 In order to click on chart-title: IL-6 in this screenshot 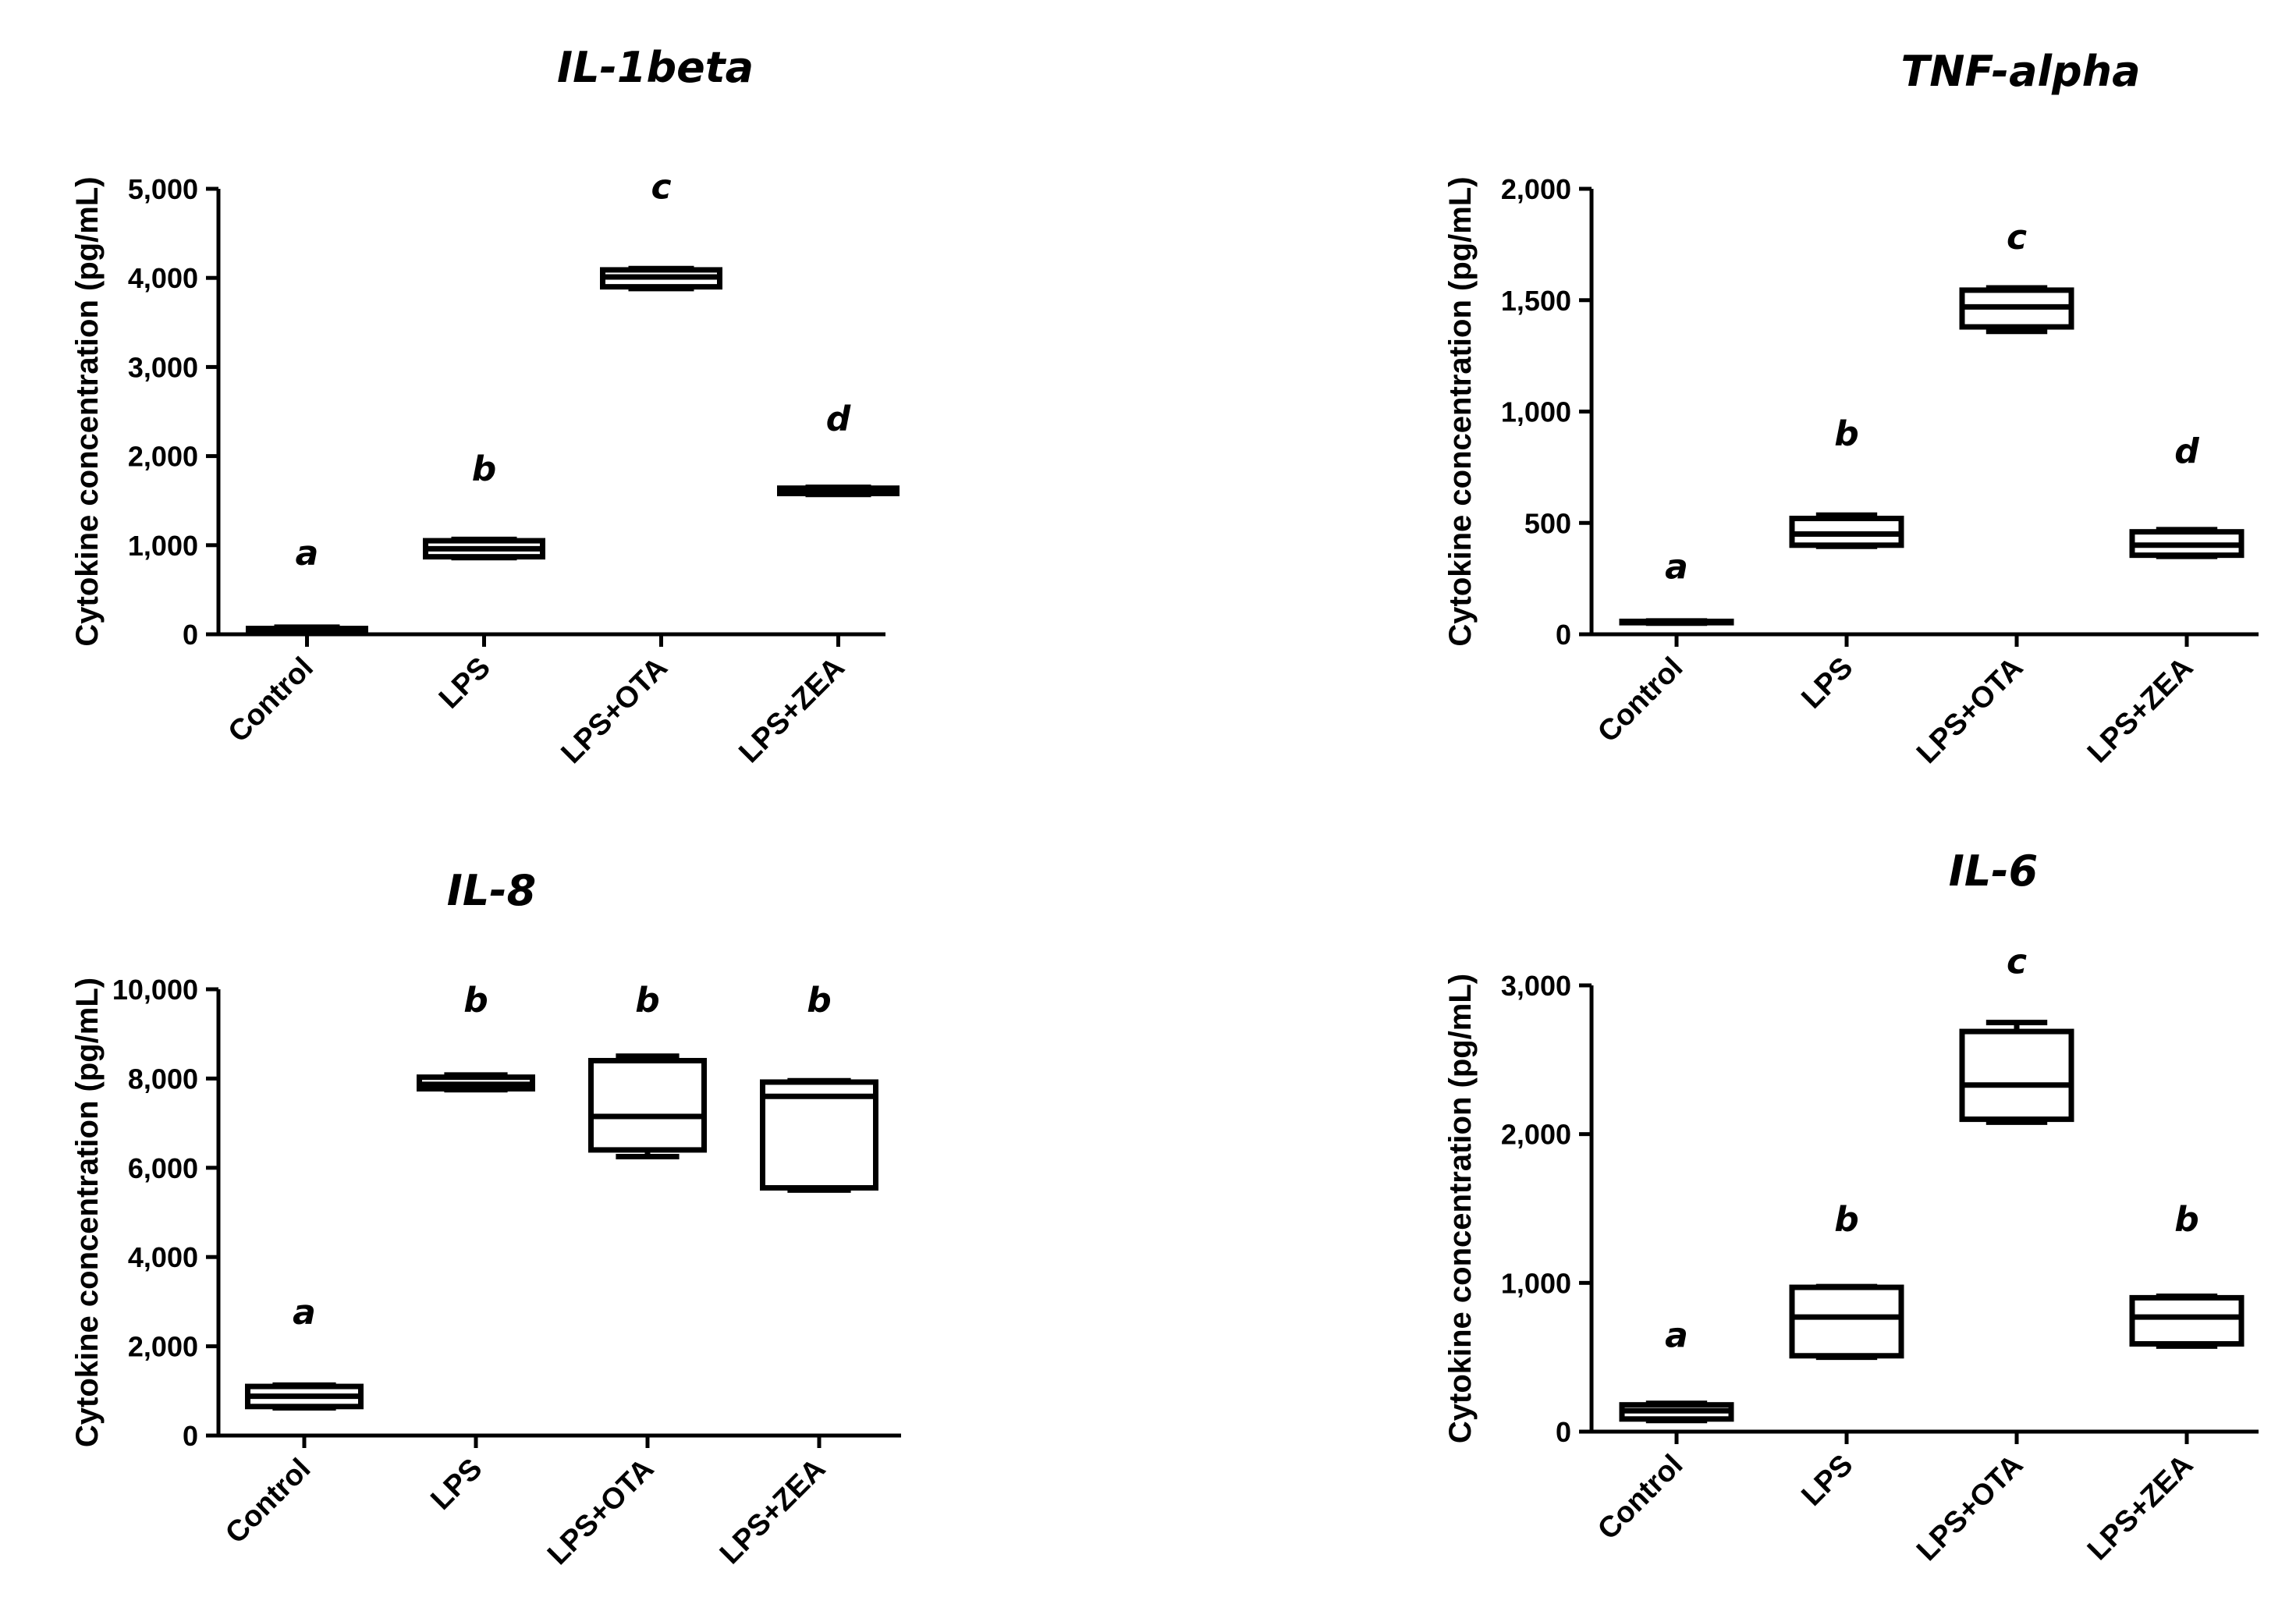, I will do `click(1994, 871)`.